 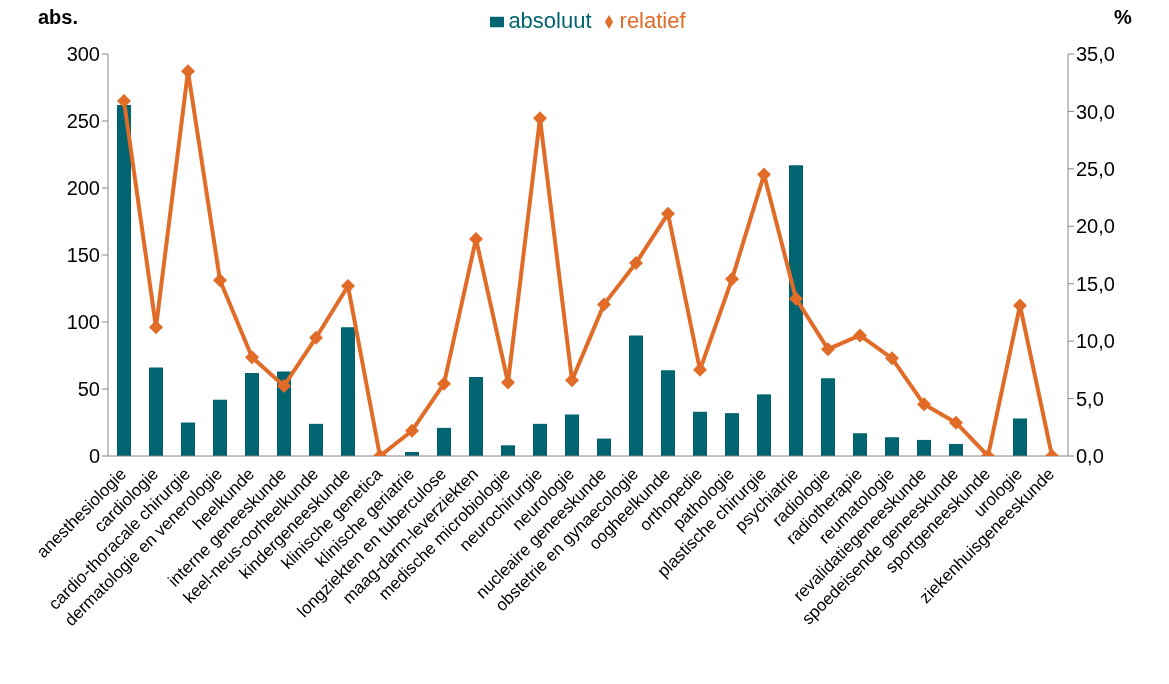 I want to click on y2-tick-label: 35,0, so click(x=1095, y=54).